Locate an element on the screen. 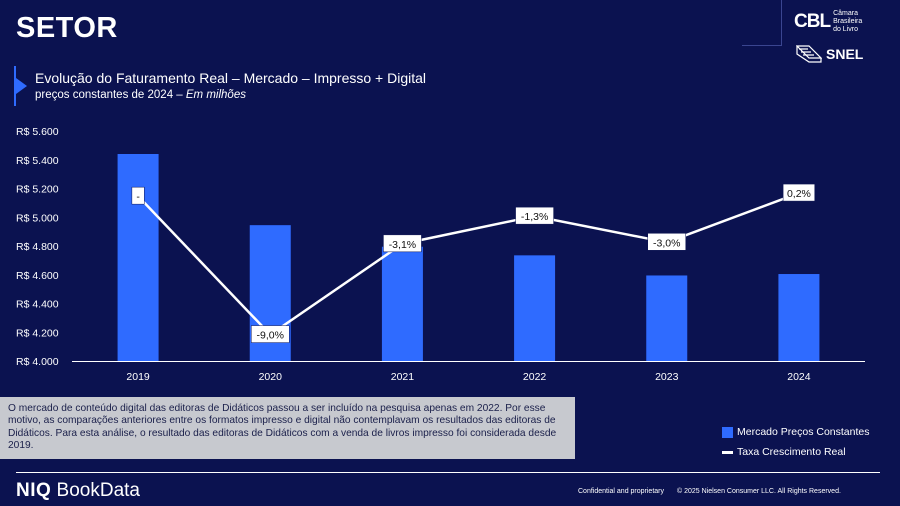 The image size is (900, 506). growth-label: 0,2% is located at coordinates (799, 194).